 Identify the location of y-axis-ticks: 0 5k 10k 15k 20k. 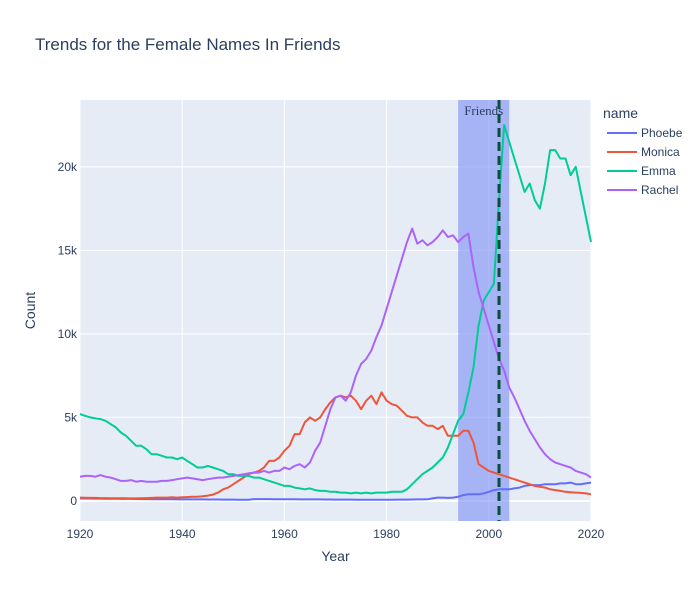
(68, 334).